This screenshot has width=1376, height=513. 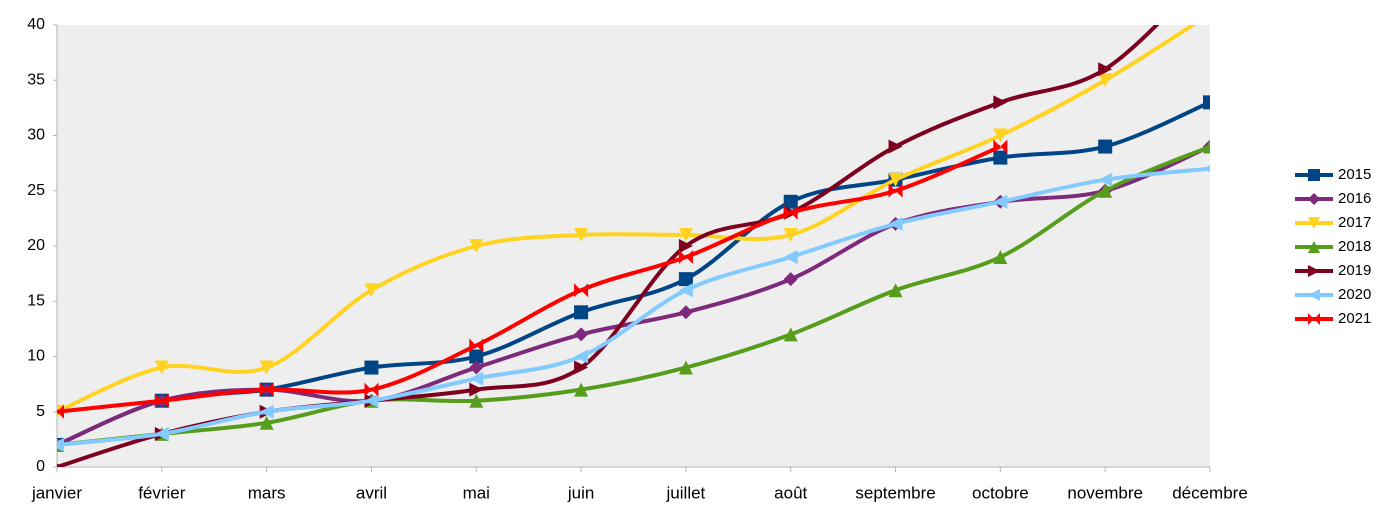 I want to click on y-tick-label: 5, so click(x=40, y=411).